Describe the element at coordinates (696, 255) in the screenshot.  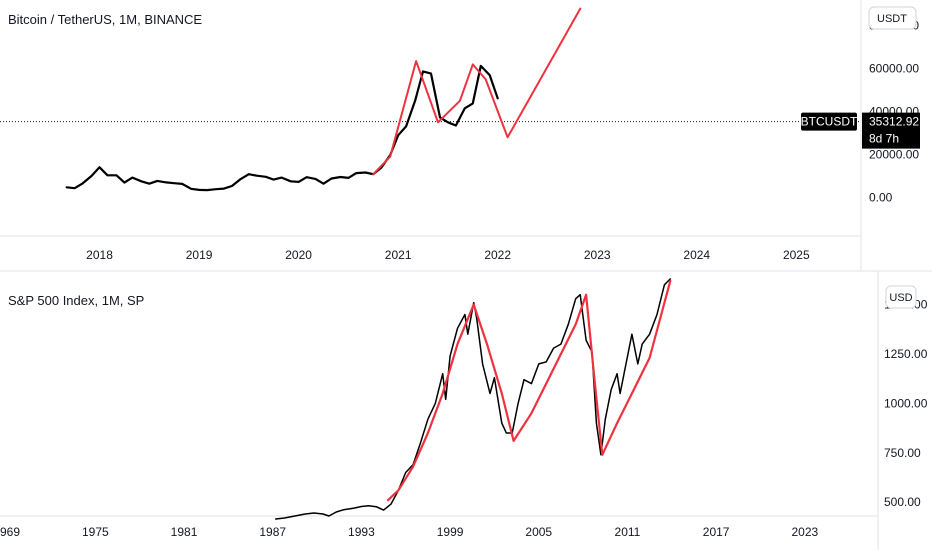
I see `btc-x-tick-label: 2024` at that location.